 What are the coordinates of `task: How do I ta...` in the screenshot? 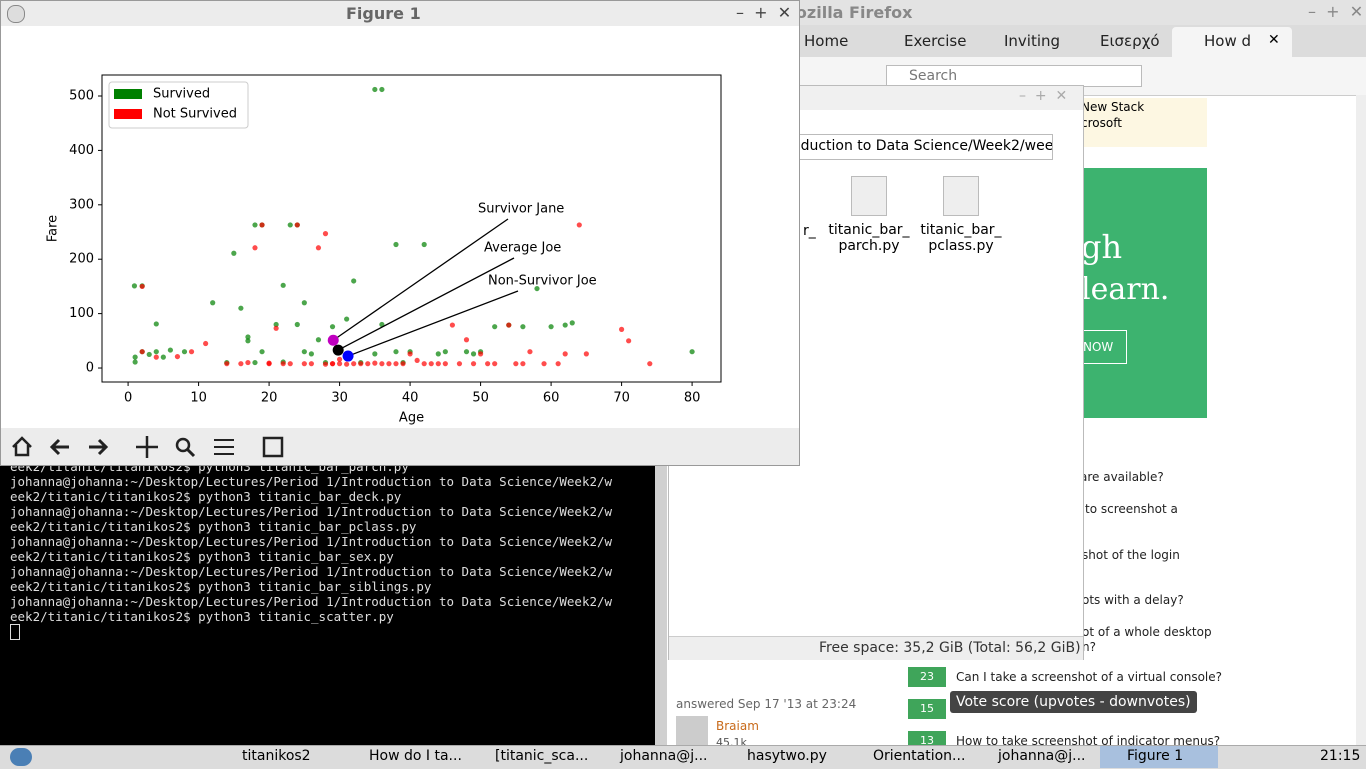 It's located at (415, 756).